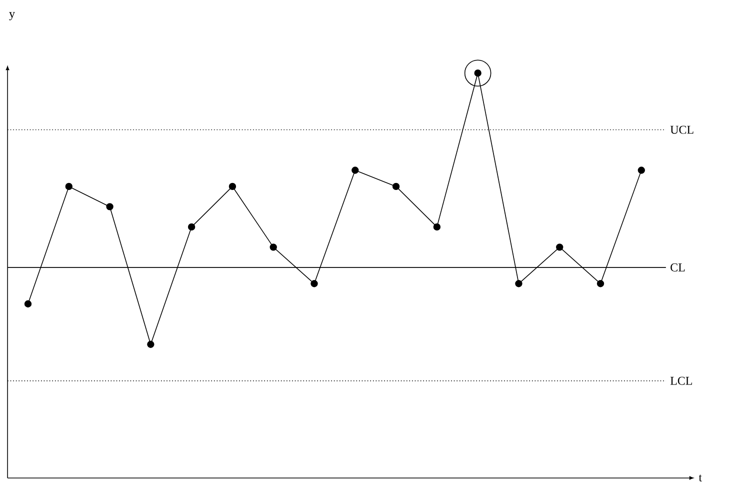 This screenshot has width=730, height=486. What do you see at coordinates (682, 130) in the screenshot?
I see `ref-line-label: UCL` at bounding box center [682, 130].